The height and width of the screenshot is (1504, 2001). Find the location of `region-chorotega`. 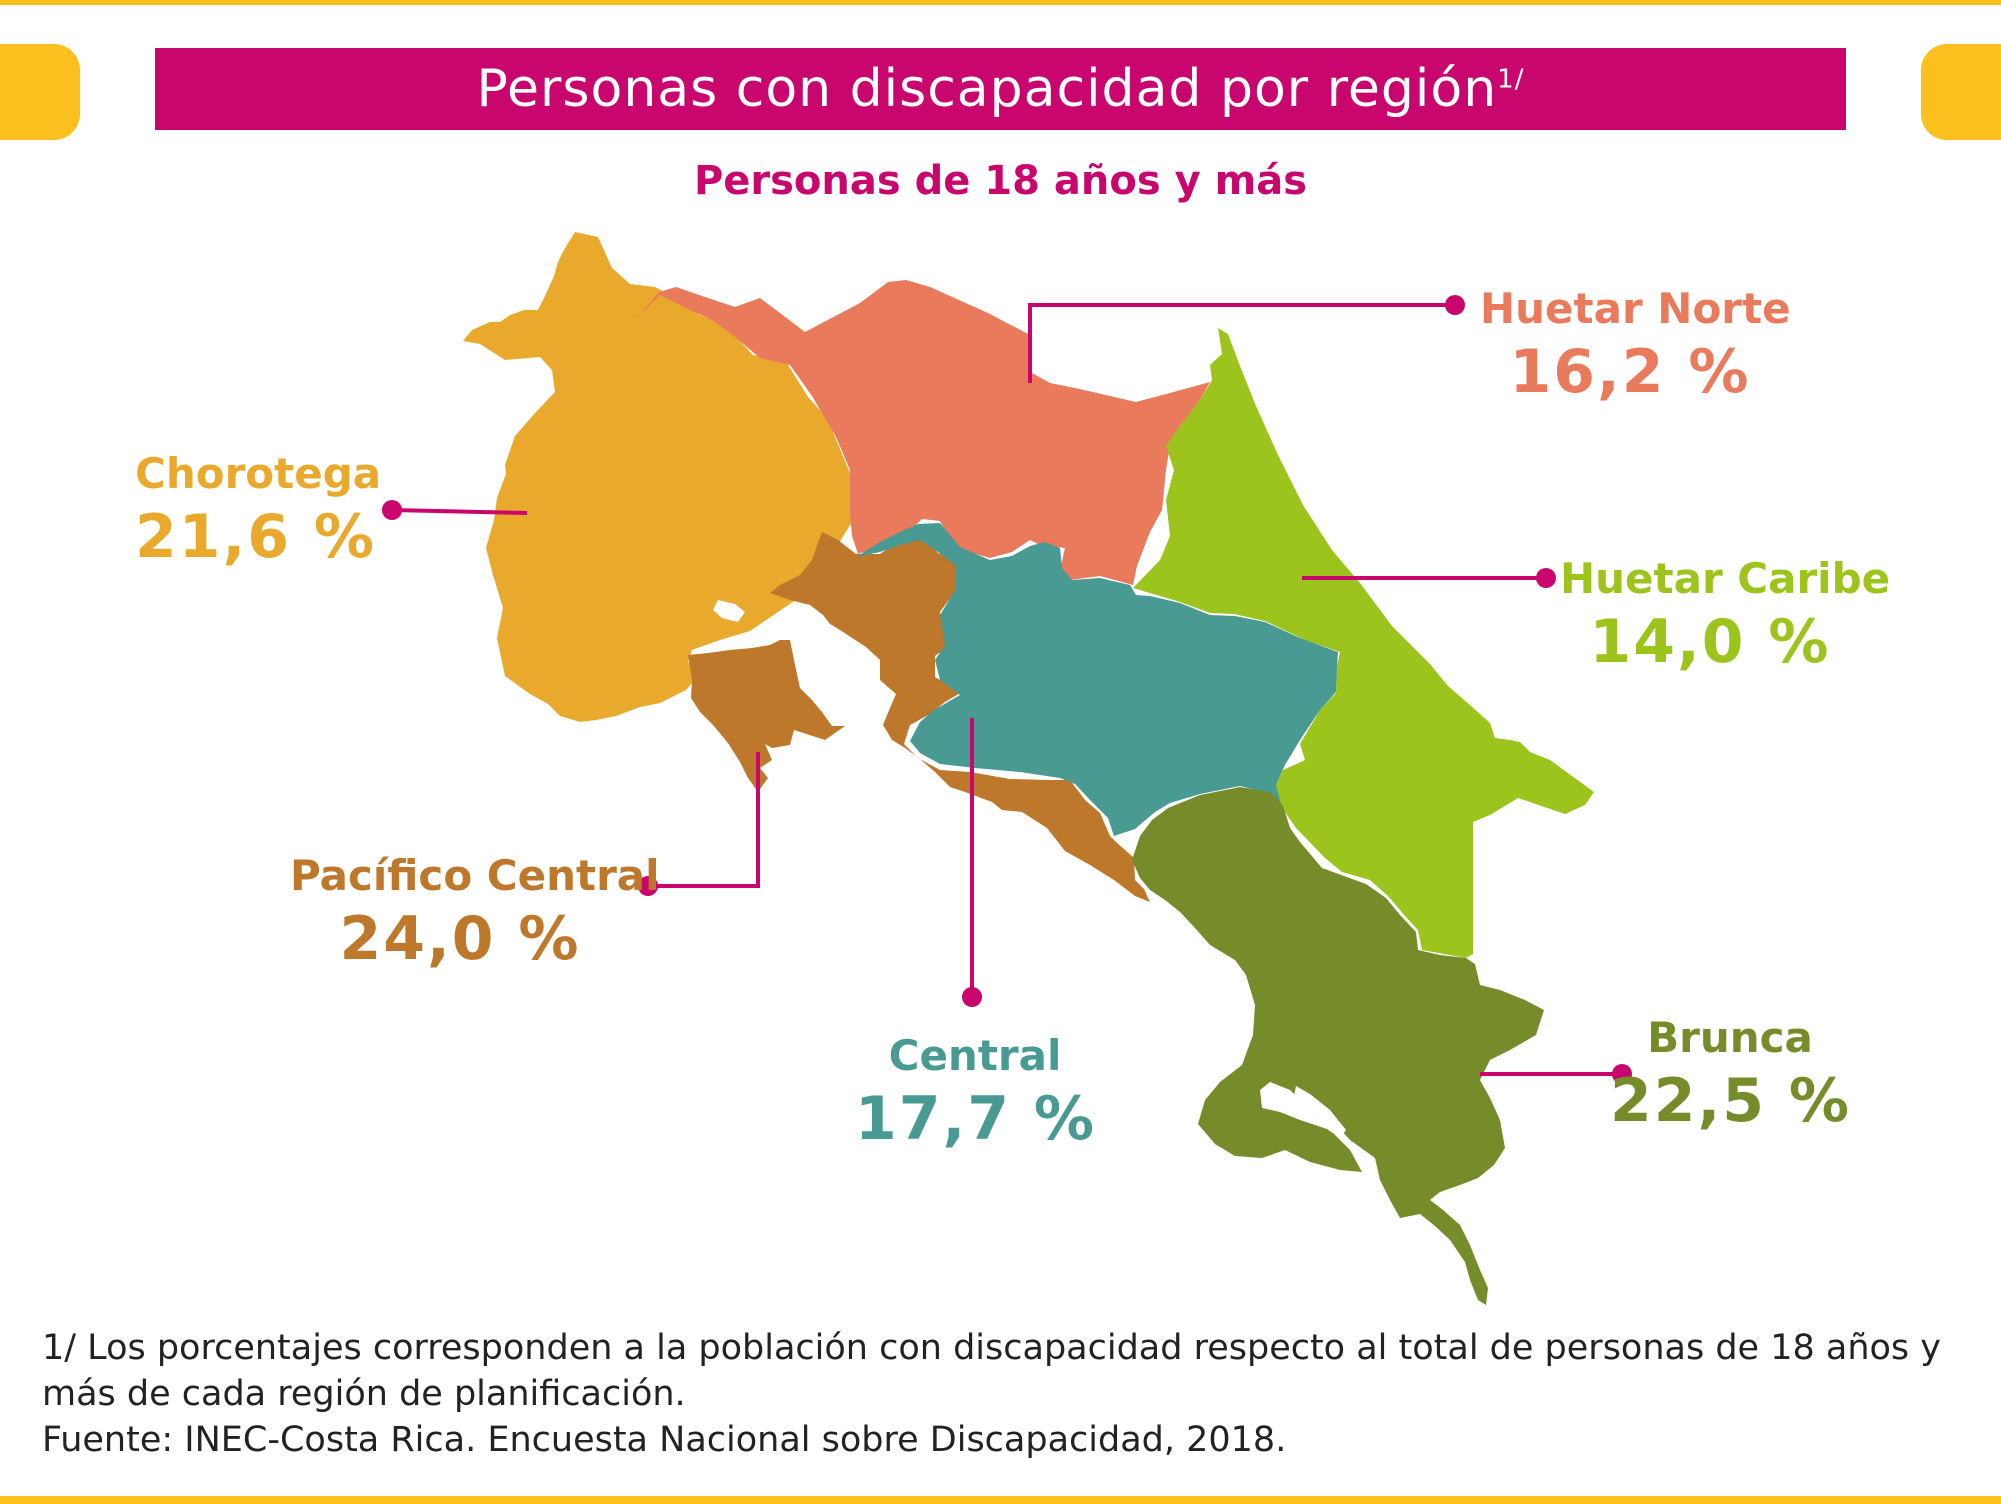

region-chorotega is located at coordinates (658, 477).